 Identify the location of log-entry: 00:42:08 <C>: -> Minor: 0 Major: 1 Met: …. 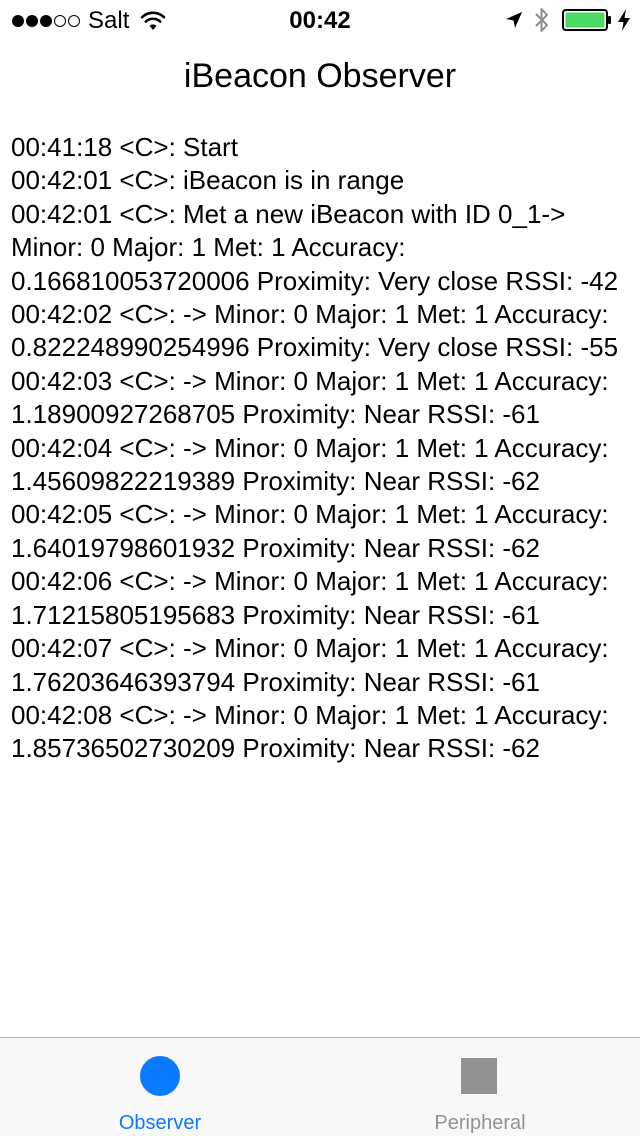
(310, 731).